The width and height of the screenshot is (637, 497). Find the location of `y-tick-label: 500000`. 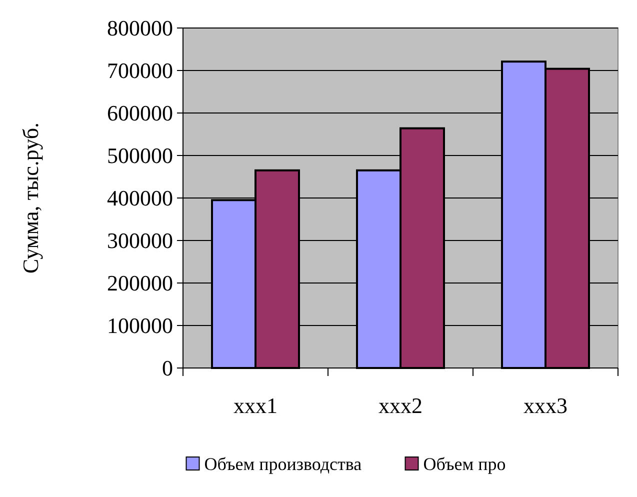

y-tick-label: 500000 is located at coordinates (140, 155).